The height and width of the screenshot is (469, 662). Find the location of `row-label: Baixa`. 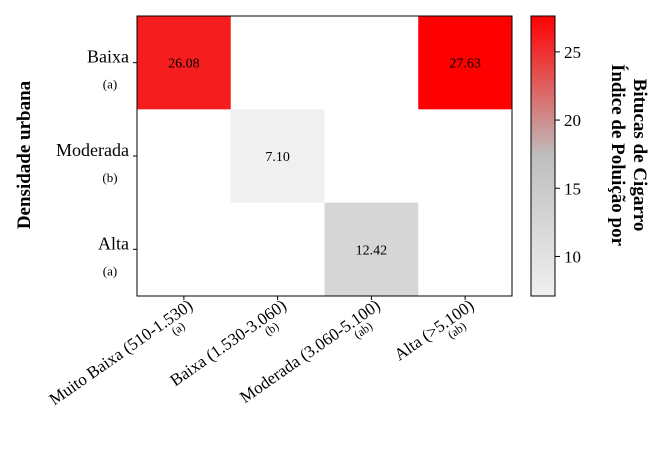

row-label: Baixa is located at coordinates (108, 57).